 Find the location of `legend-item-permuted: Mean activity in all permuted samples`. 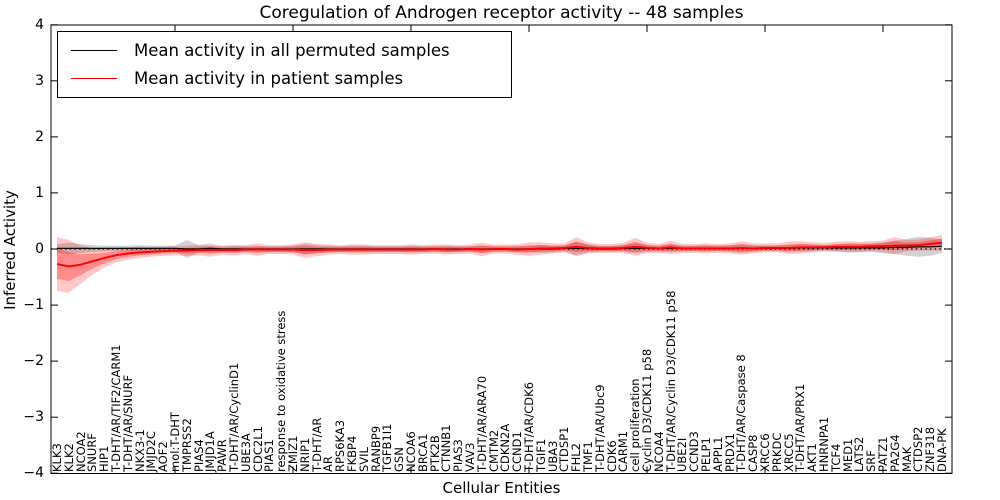

legend-item-permuted: Mean activity in all permuted samples is located at coordinates (287, 50).